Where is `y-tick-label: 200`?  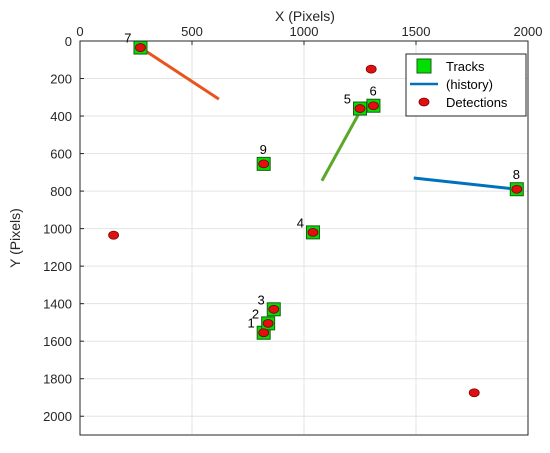 y-tick-label: 200 is located at coordinates (61, 79).